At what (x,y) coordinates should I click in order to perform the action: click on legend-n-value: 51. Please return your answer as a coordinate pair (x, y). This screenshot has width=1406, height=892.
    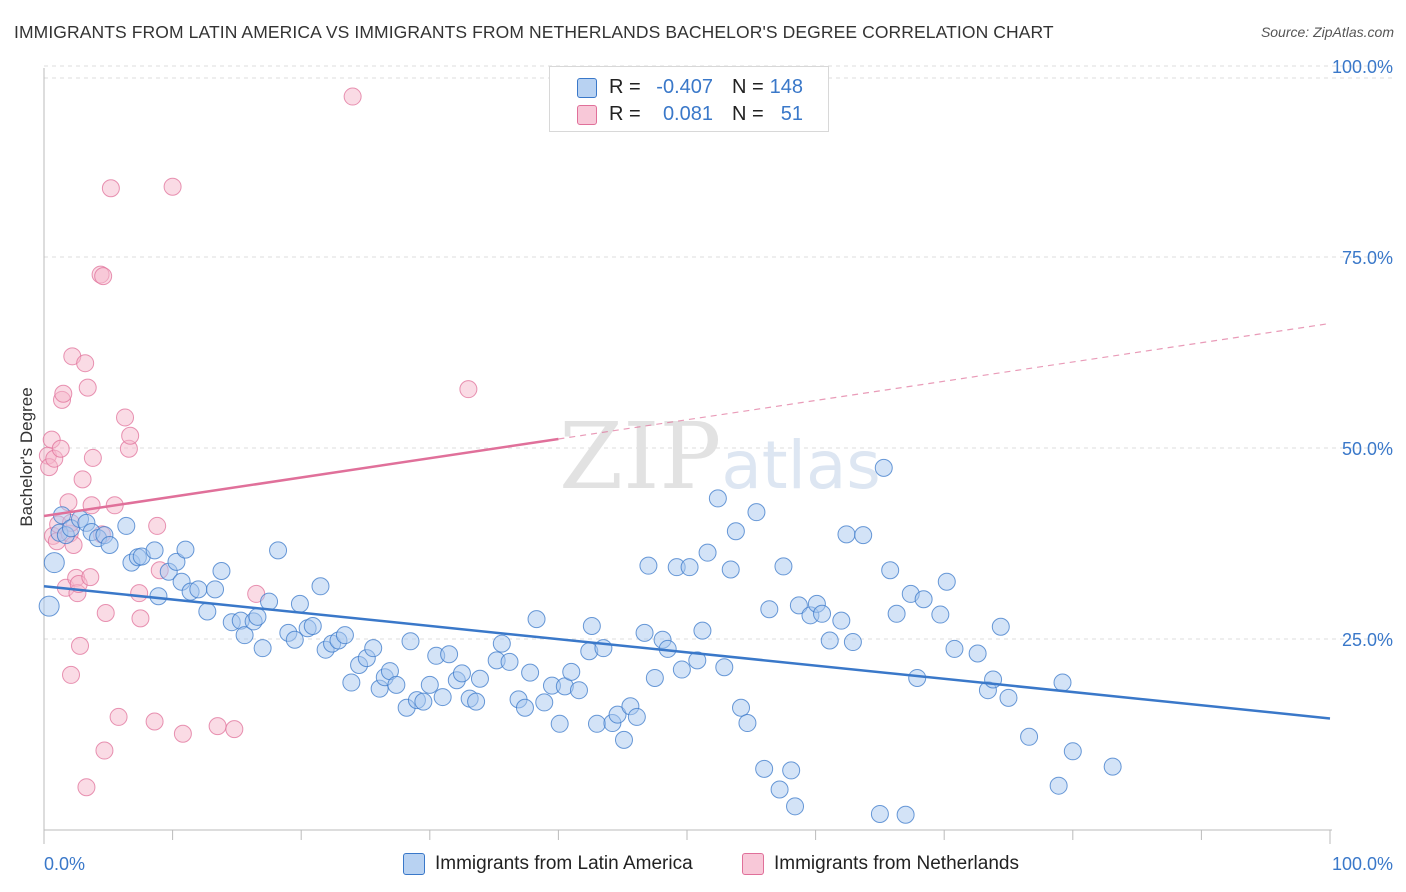
    Looking at the image, I should click on (791, 114).